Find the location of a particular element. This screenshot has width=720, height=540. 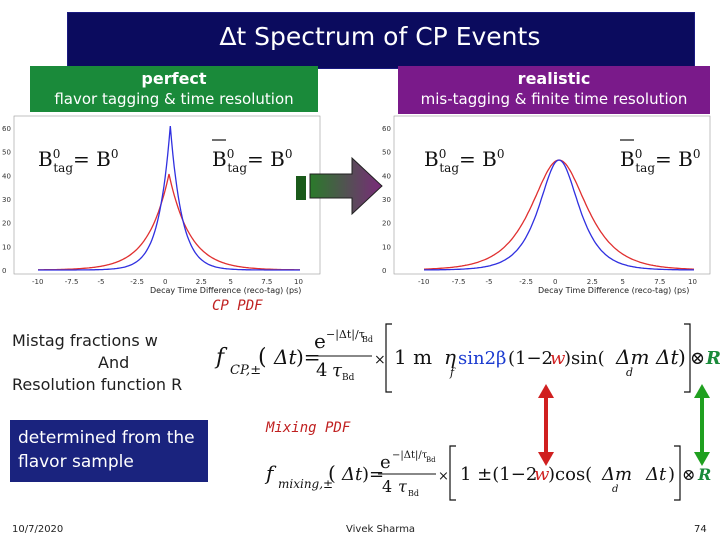

mistag-line3: Resolution function R is located at coordinates (97, 384).